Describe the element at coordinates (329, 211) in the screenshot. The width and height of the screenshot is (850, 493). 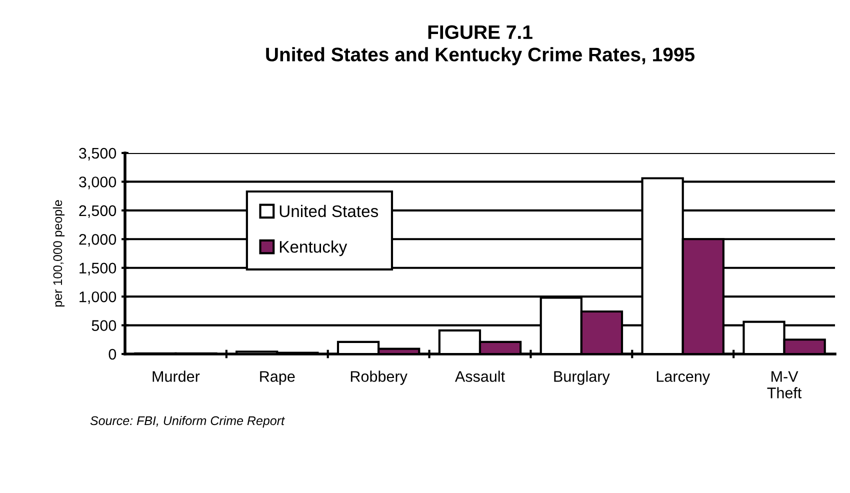
I see `legend-label: United States` at that location.